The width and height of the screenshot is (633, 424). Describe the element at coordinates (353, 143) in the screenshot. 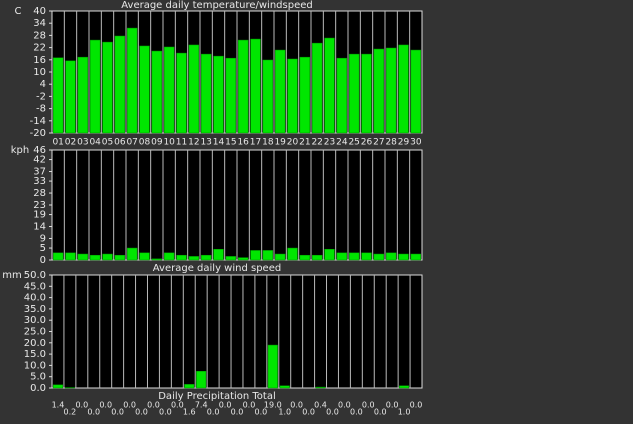

I see `x-tick-label: 25` at that location.